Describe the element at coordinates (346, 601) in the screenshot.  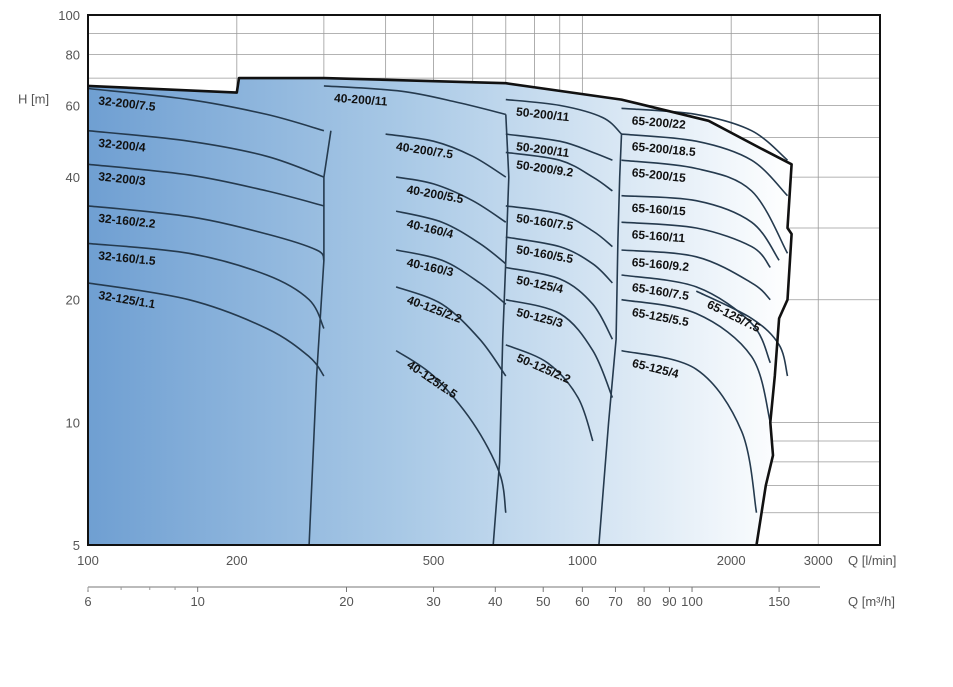
I see `x2-tick-label: 20` at that location.